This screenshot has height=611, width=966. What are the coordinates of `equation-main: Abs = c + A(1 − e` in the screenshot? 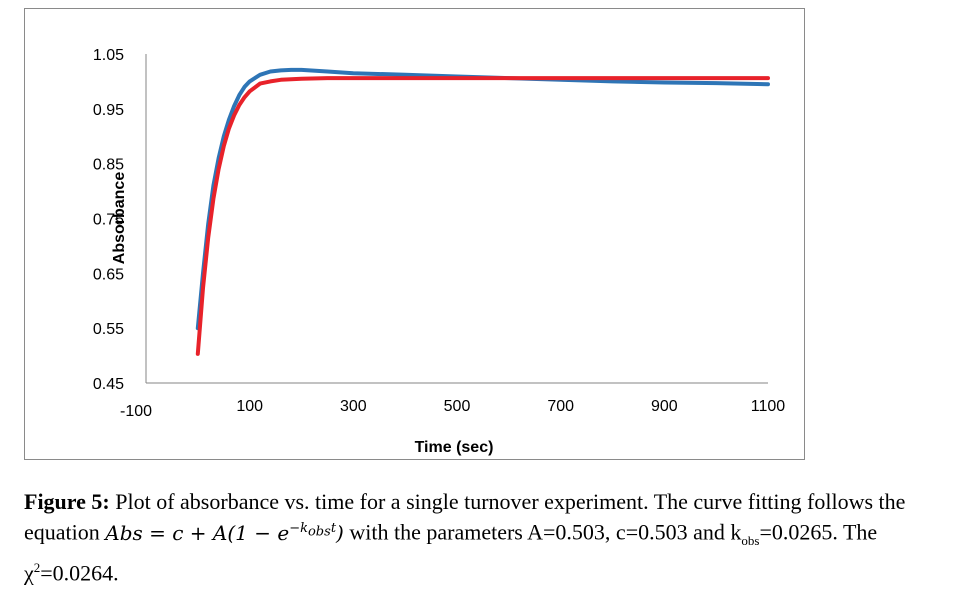 It's located at (197, 532).